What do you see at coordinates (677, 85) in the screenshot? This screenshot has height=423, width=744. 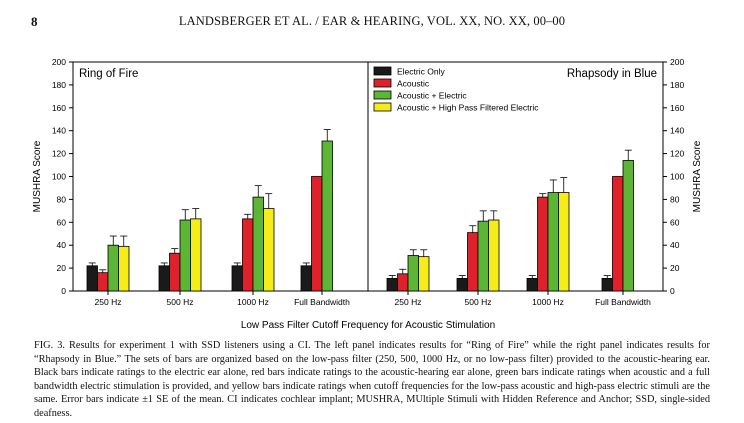 I see `y-tick-label-right: 180` at bounding box center [677, 85].